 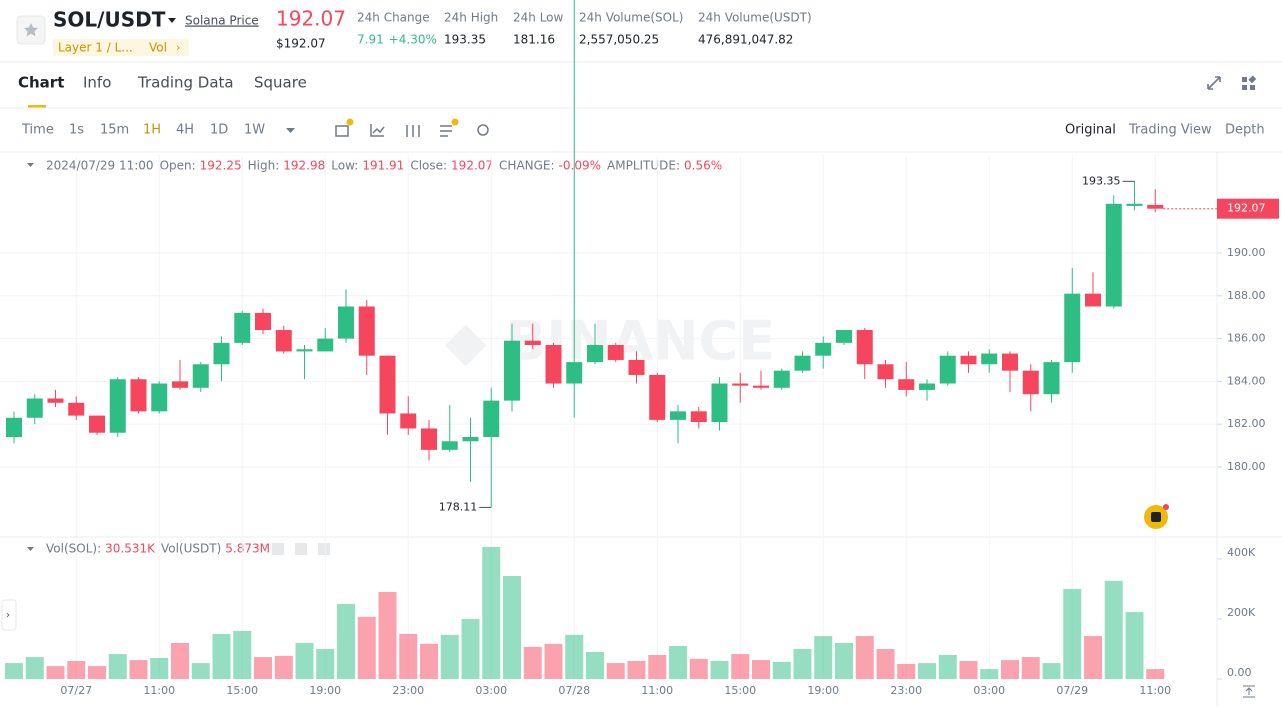 I want to click on price-link: Solana Price, so click(x=222, y=21).